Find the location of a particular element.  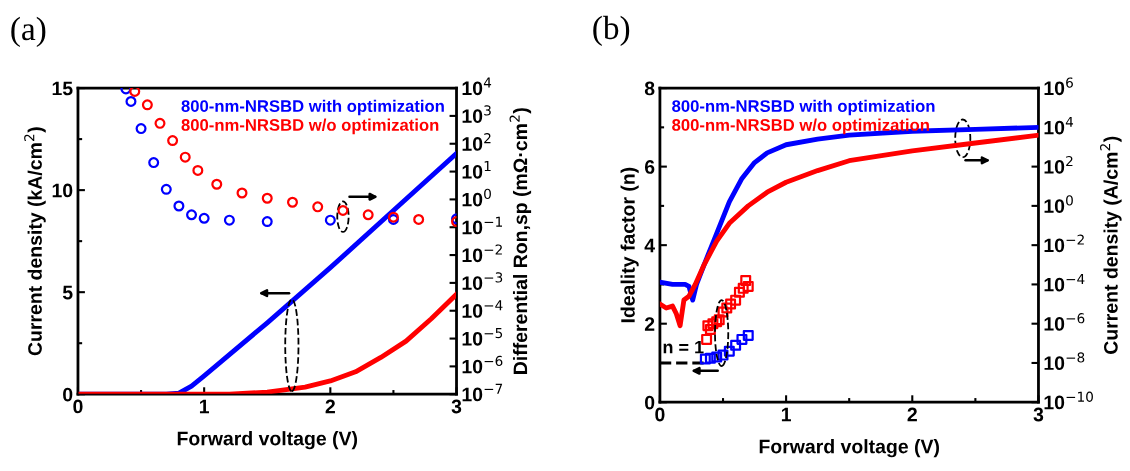

y-tick-label: 15 is located at coordinates (62, 88).